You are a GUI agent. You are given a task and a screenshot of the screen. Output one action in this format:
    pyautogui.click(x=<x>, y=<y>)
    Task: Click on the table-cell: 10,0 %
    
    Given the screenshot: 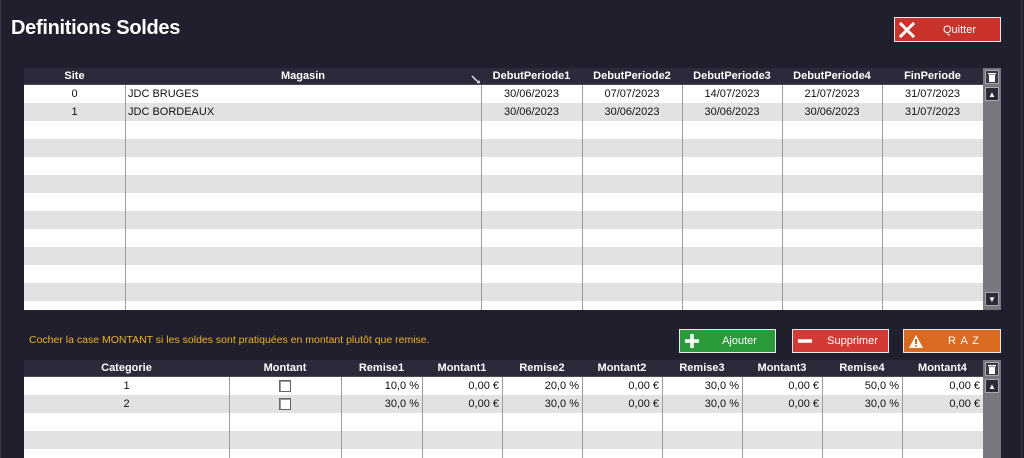 What is the action you would take?
    pyautogui.click(x=401, y=386)
    